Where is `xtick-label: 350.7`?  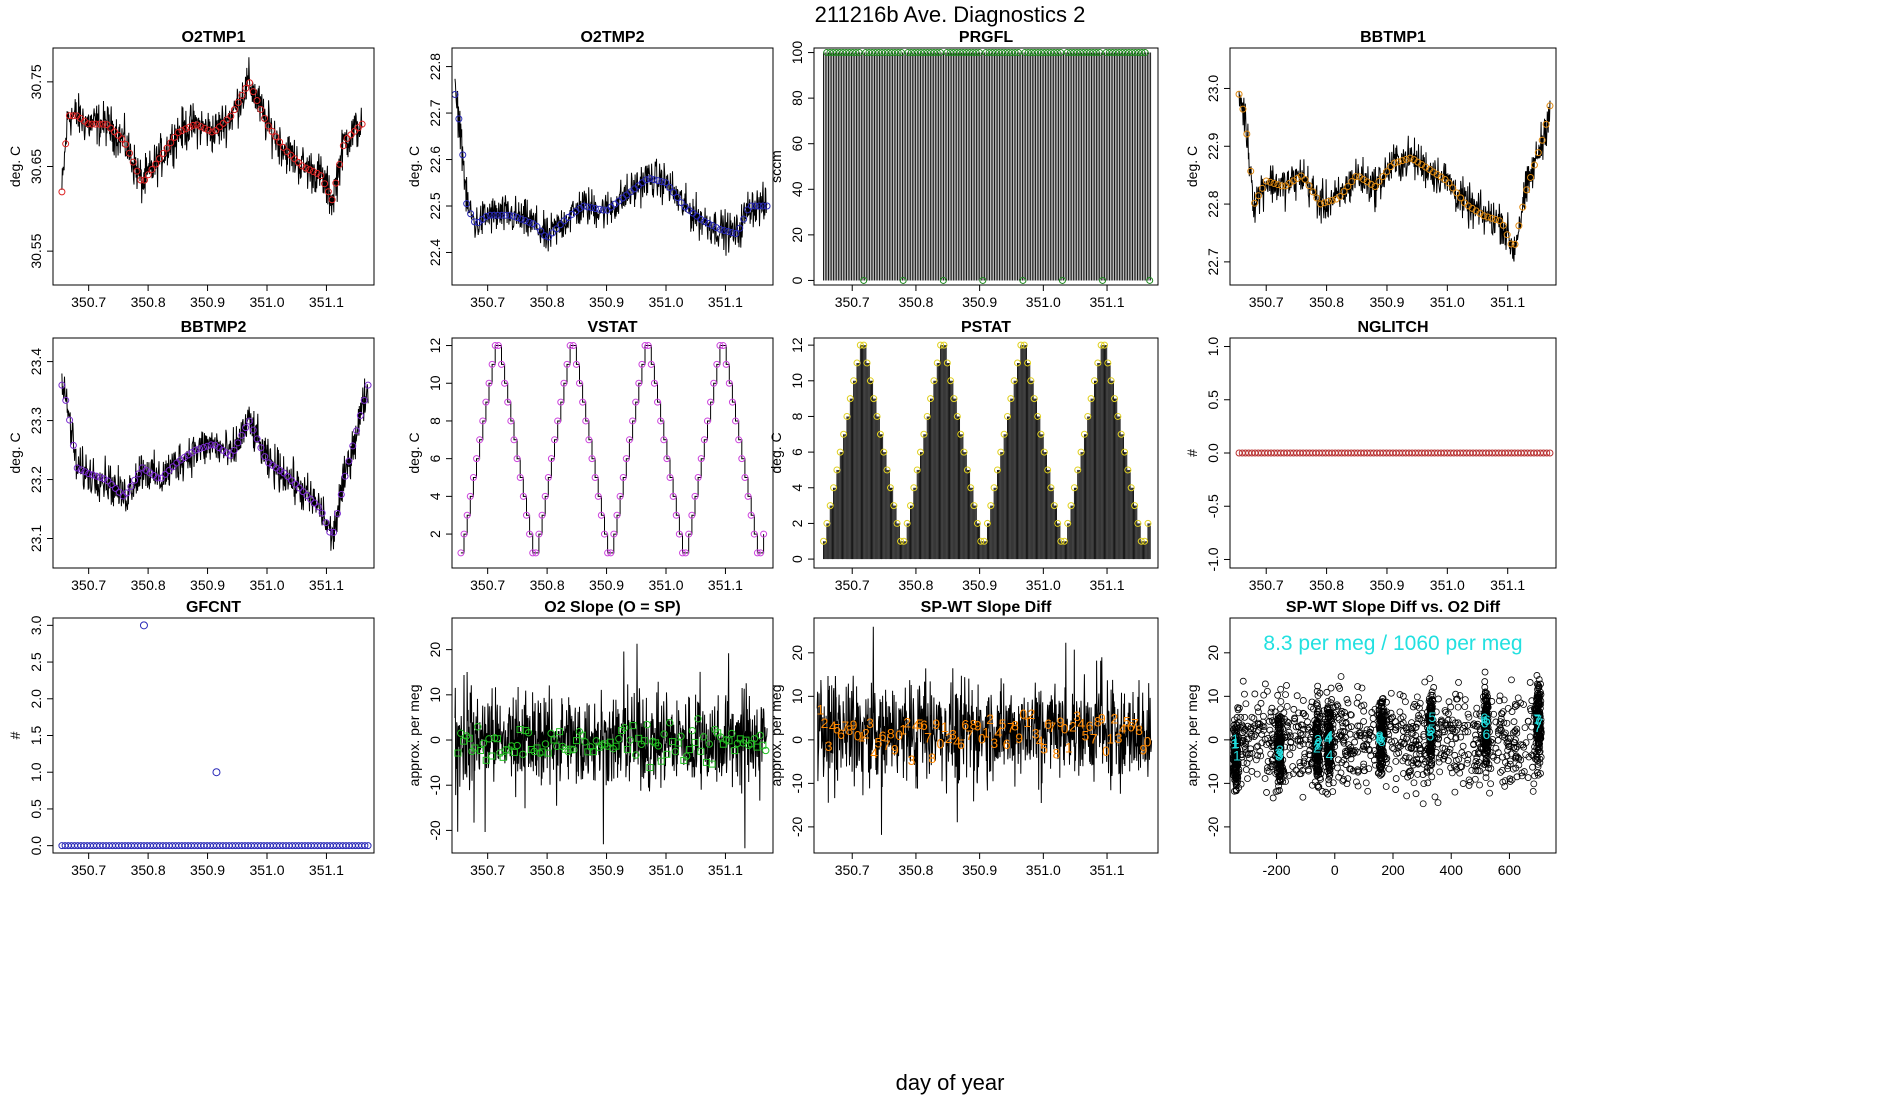
xtick-label: 350.7 is located at coordinates (1266, 302).